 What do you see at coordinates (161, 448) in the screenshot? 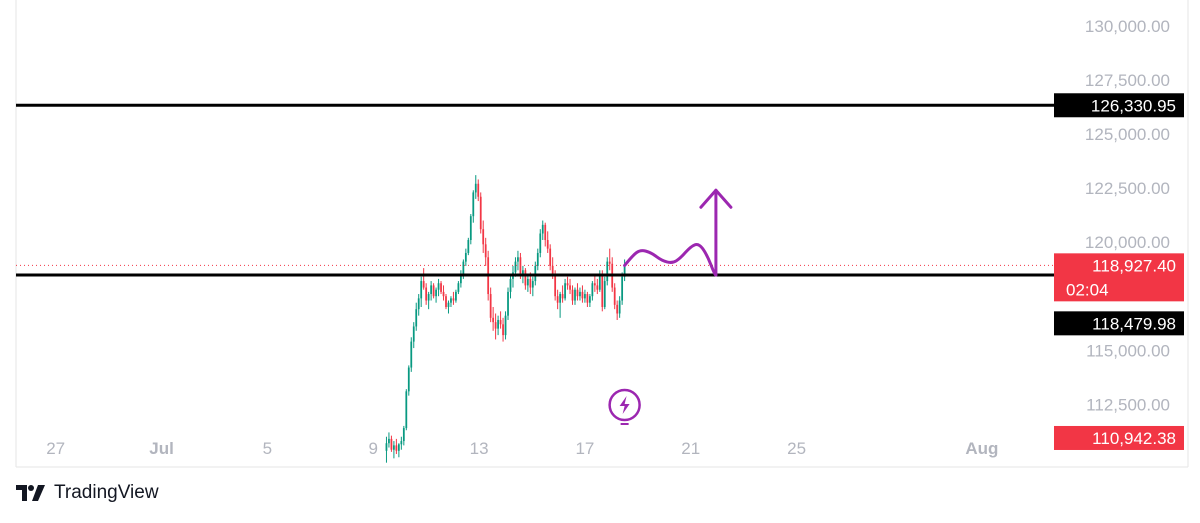
I see `time-tick-label: Jul` at bounding box center [161, 448].